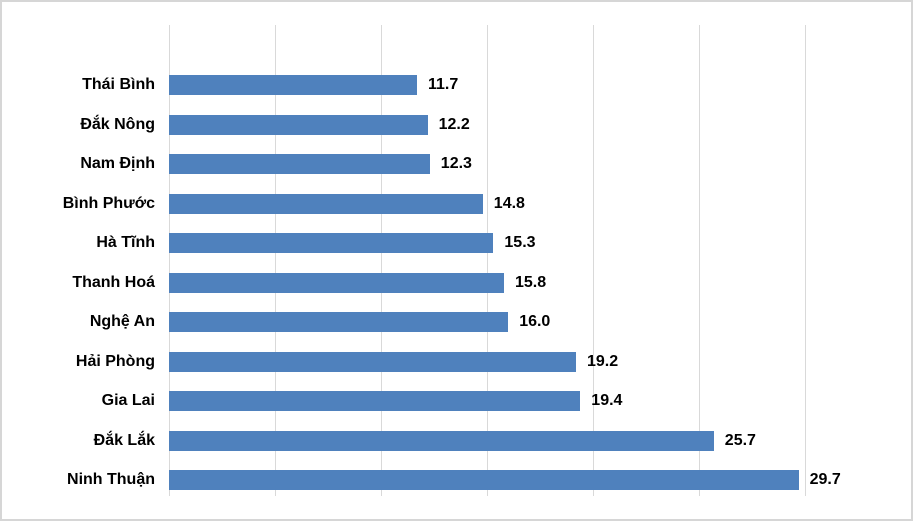  Describe the element at coordinates (118, 84) in the screenshot. I see `category-label: Thái Bình` at that location.